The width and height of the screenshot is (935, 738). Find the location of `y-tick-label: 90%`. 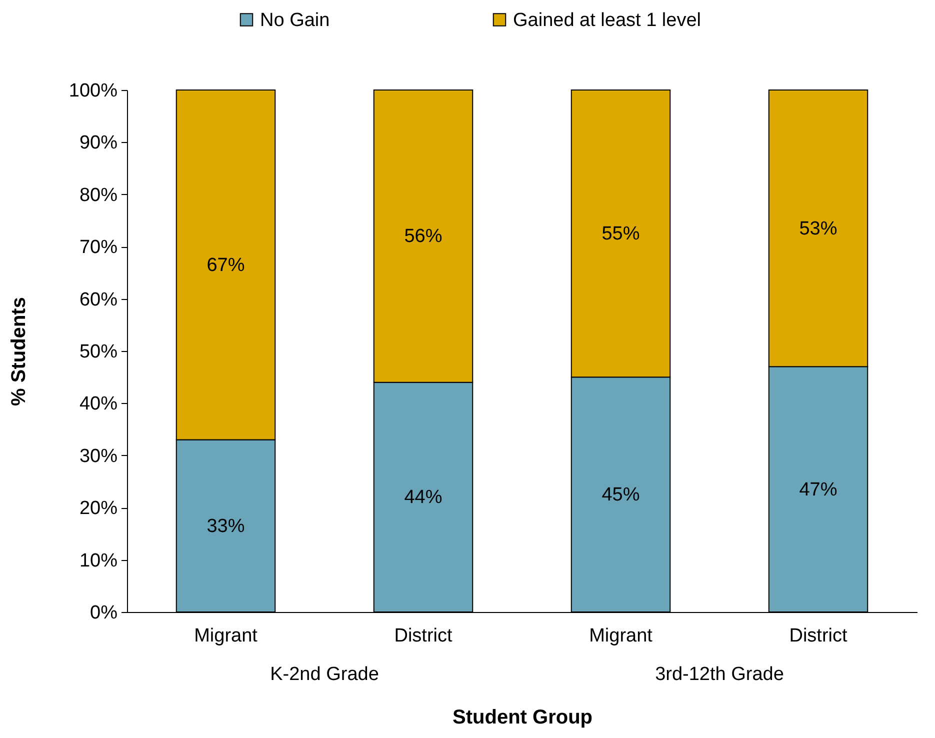

y-tick-label: 90% is located at coordinates (98, 143).